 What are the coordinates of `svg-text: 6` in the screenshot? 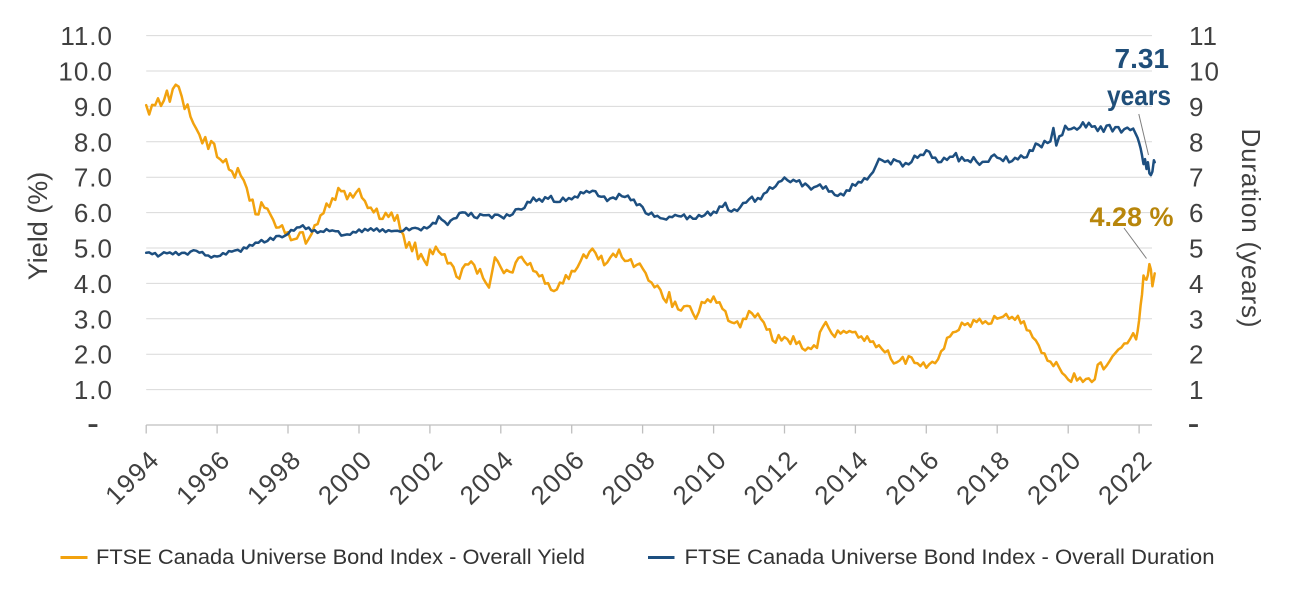 It's located at (1196, 213).